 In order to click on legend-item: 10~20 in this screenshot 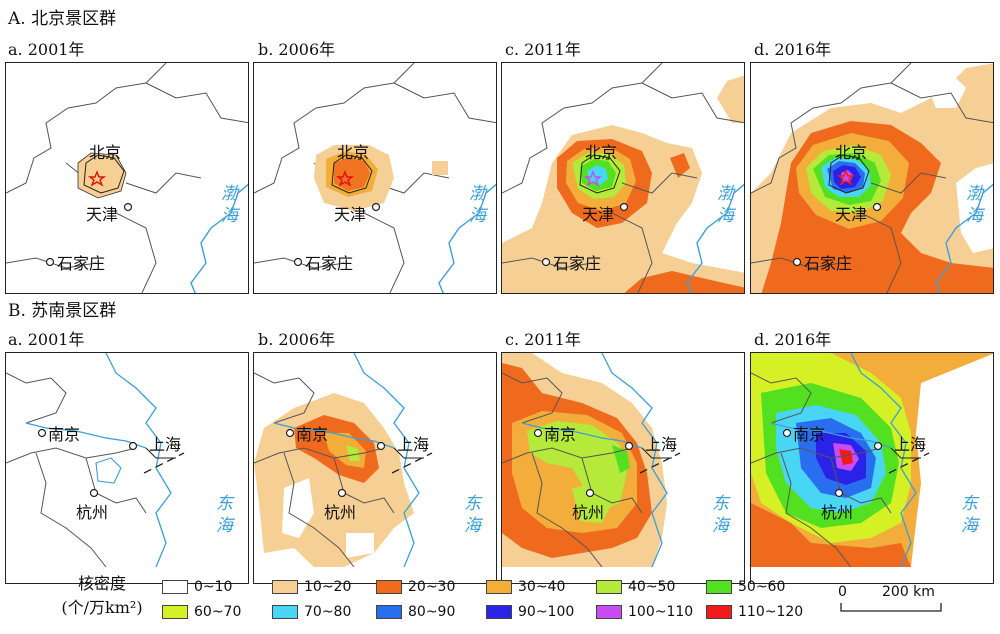, I will do `click(311, 587)`.